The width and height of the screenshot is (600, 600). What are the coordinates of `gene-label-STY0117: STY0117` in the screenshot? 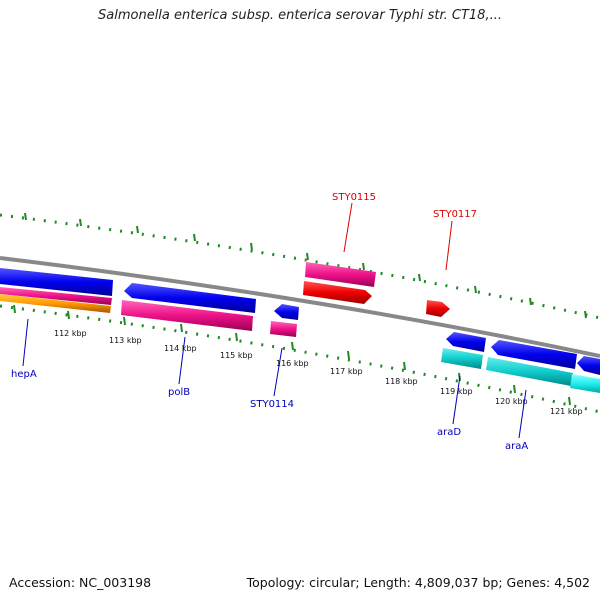 It's located at (455, 214).